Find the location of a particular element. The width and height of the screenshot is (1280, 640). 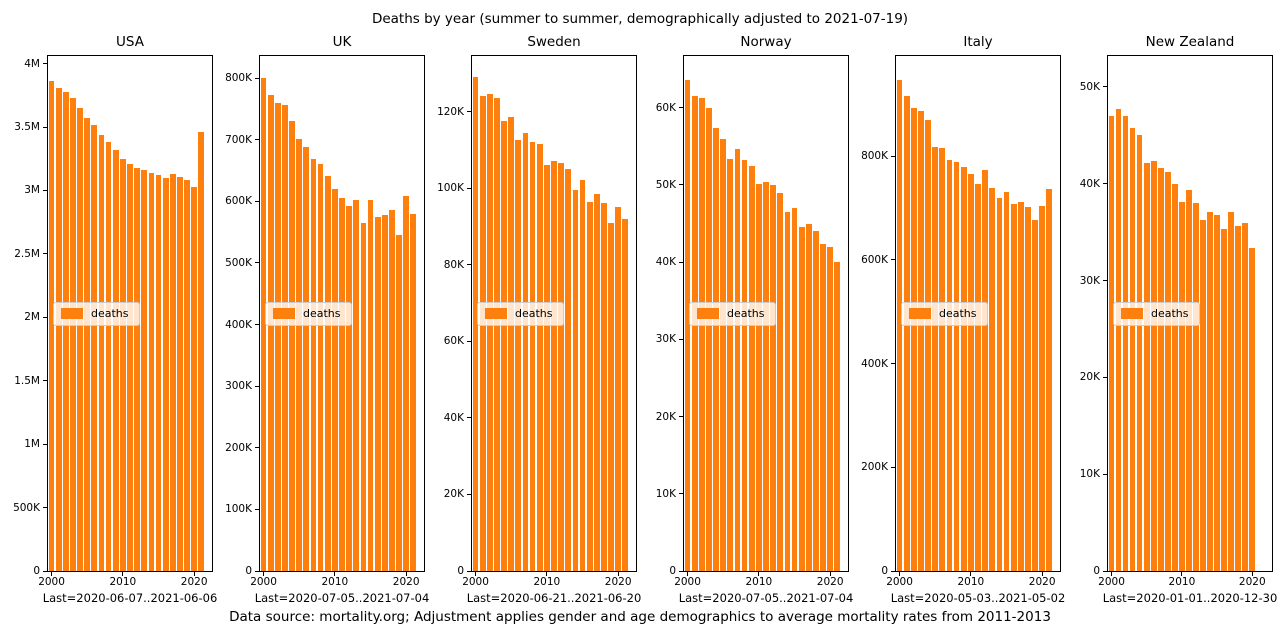

bar-sweden-2019 is located at coordinates (611, 396).